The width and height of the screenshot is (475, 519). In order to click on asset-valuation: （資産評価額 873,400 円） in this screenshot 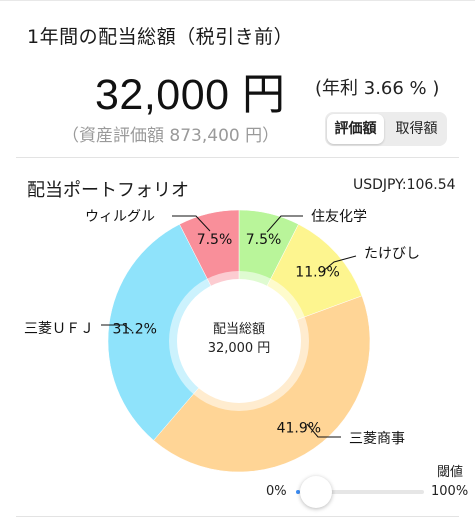, I will do `click(171, 136)`.